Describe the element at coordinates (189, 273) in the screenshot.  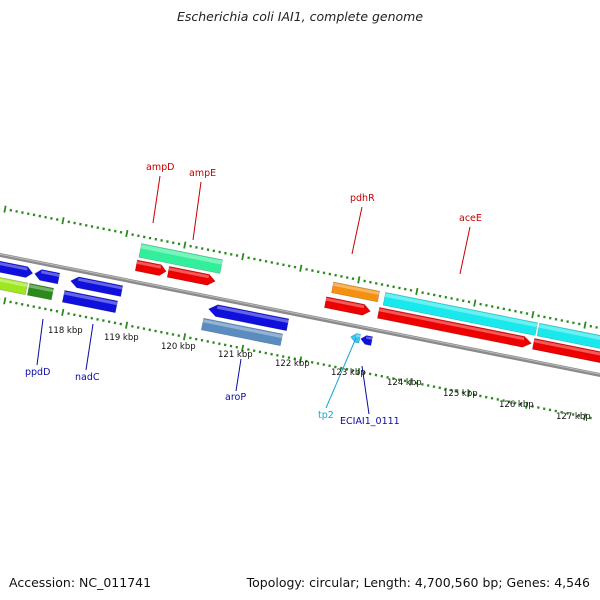
I see `ampE-gene-arrow-highlight` at that location.